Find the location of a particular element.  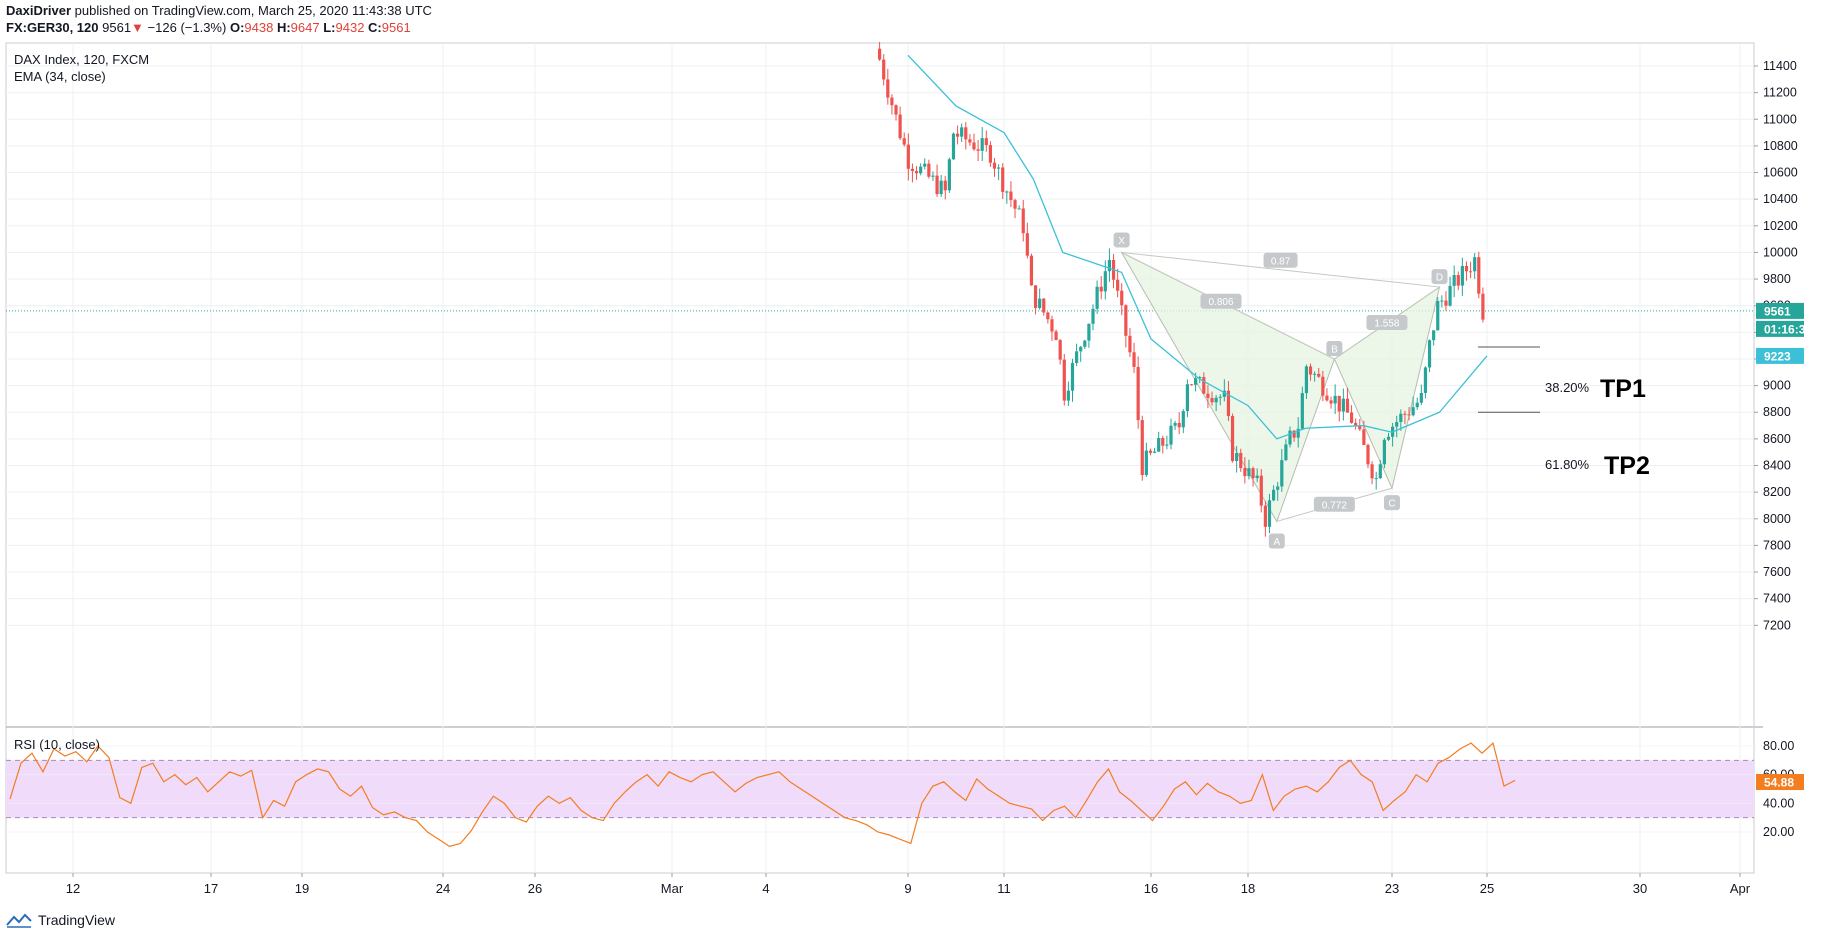

ema-value-tag-bg is located at coordinates (1780, 355).